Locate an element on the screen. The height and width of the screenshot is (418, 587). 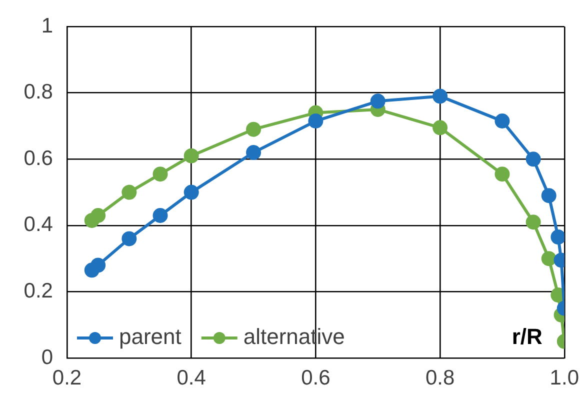
y-tick-label: 1 is located at coordinates (47, 26).